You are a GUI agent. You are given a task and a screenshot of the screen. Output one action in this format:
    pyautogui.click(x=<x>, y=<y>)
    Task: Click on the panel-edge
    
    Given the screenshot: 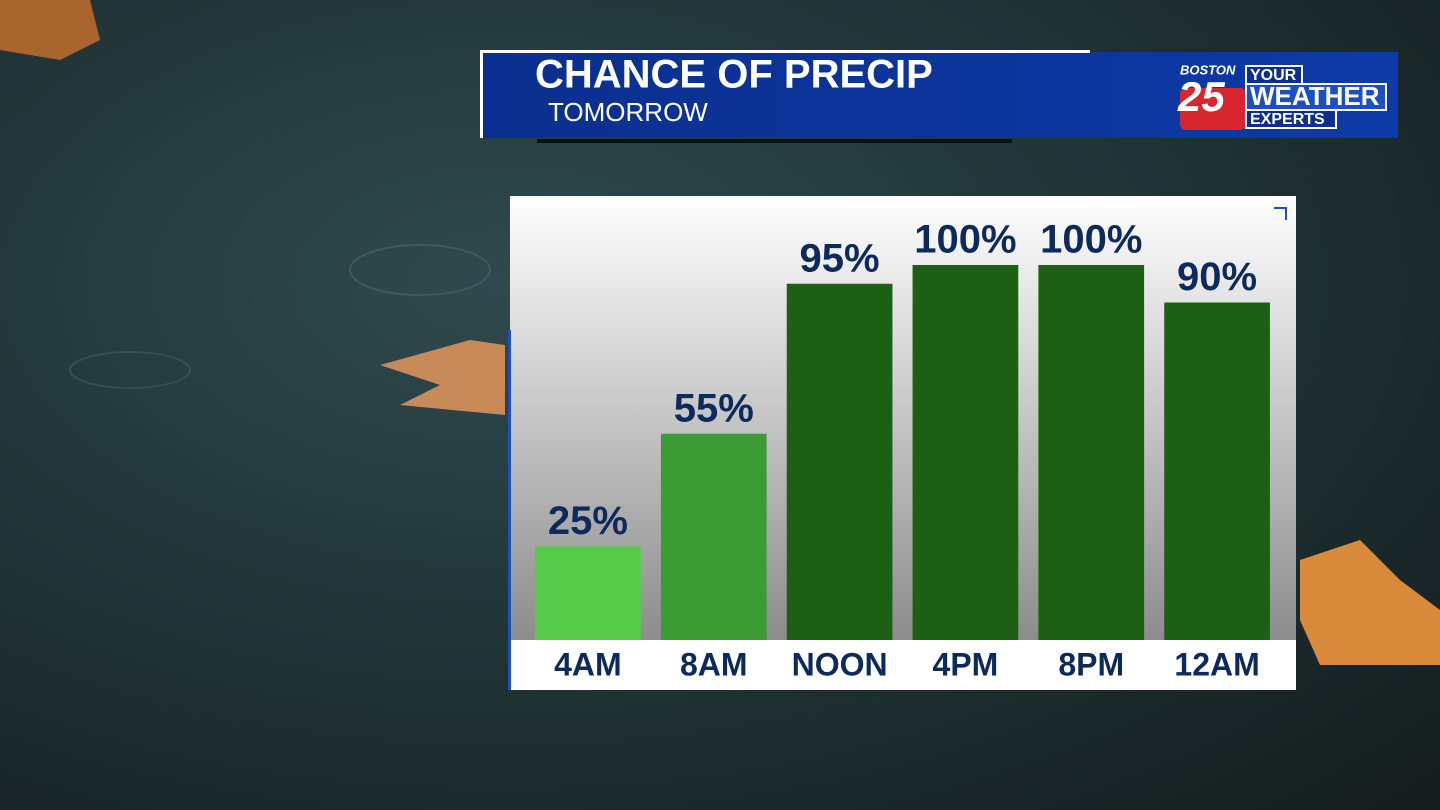 What is the action you would take?
    pyautogui.click(x=509, y=510)
    